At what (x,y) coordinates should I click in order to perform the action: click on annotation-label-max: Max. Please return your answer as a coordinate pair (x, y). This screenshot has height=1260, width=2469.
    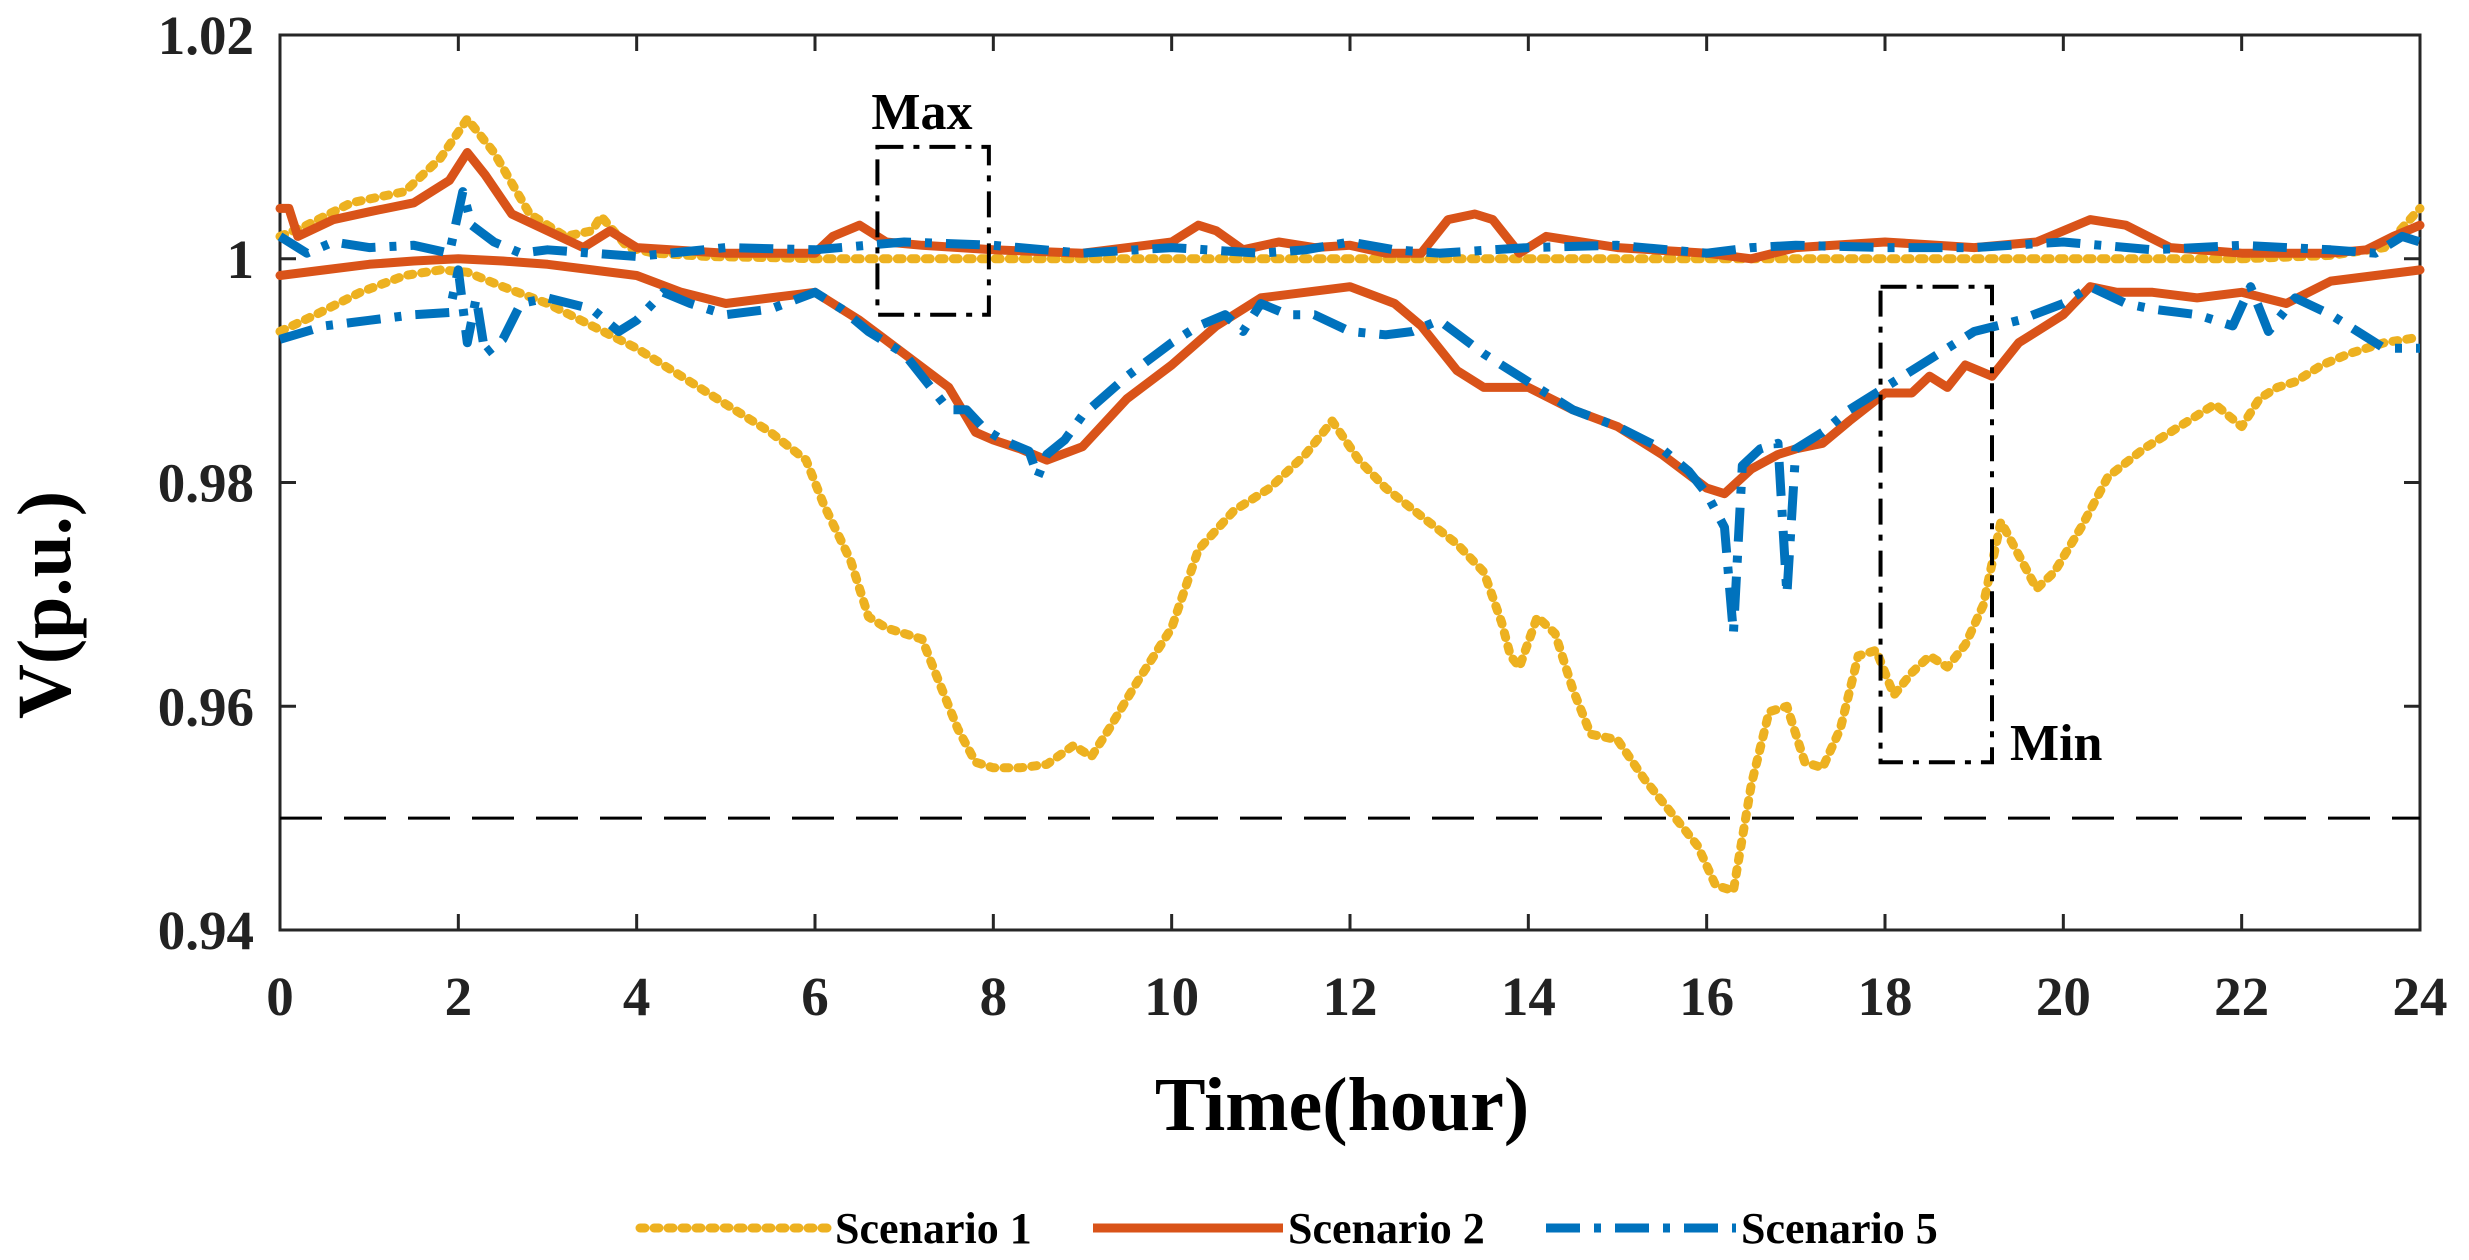
    Looking at the image, I should click on (921, 112).